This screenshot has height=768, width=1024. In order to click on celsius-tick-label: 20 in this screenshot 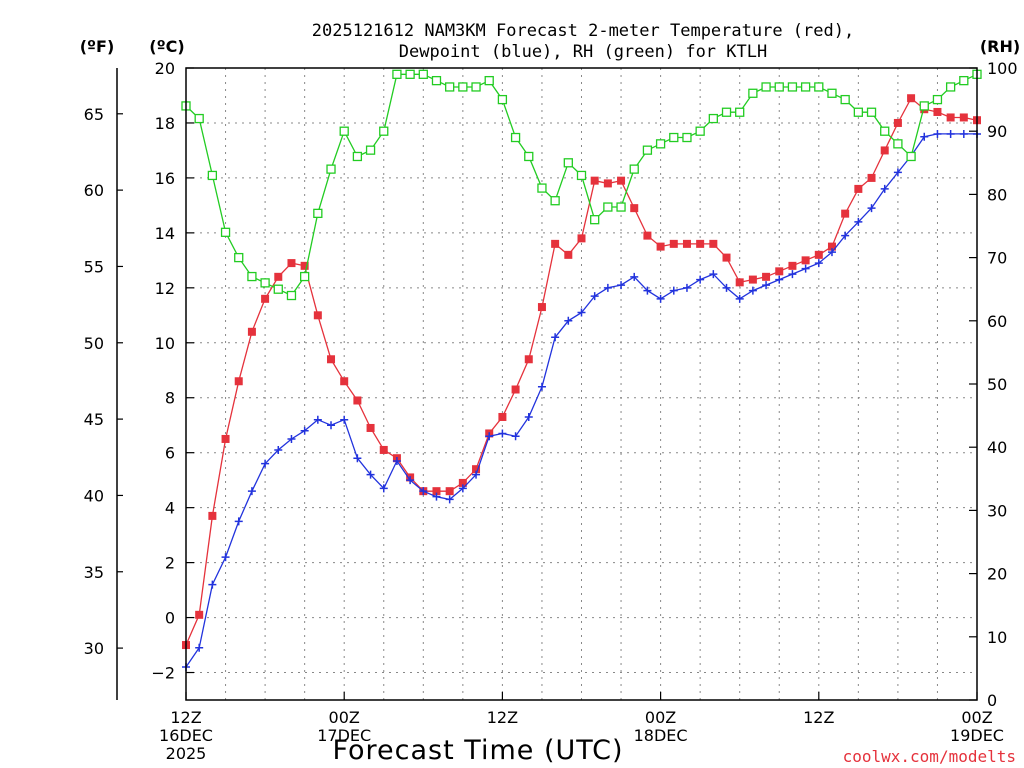, I will do `click(165, 68)`.